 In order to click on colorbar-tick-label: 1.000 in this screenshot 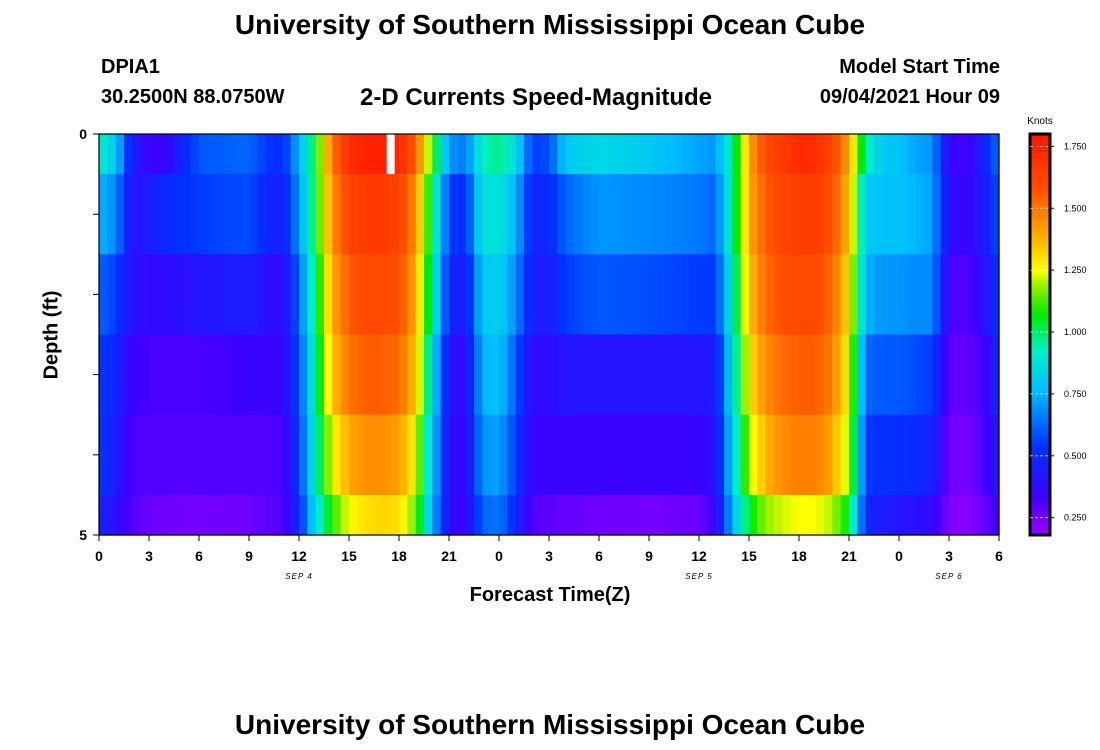, I will do `click(1075, 332)`.